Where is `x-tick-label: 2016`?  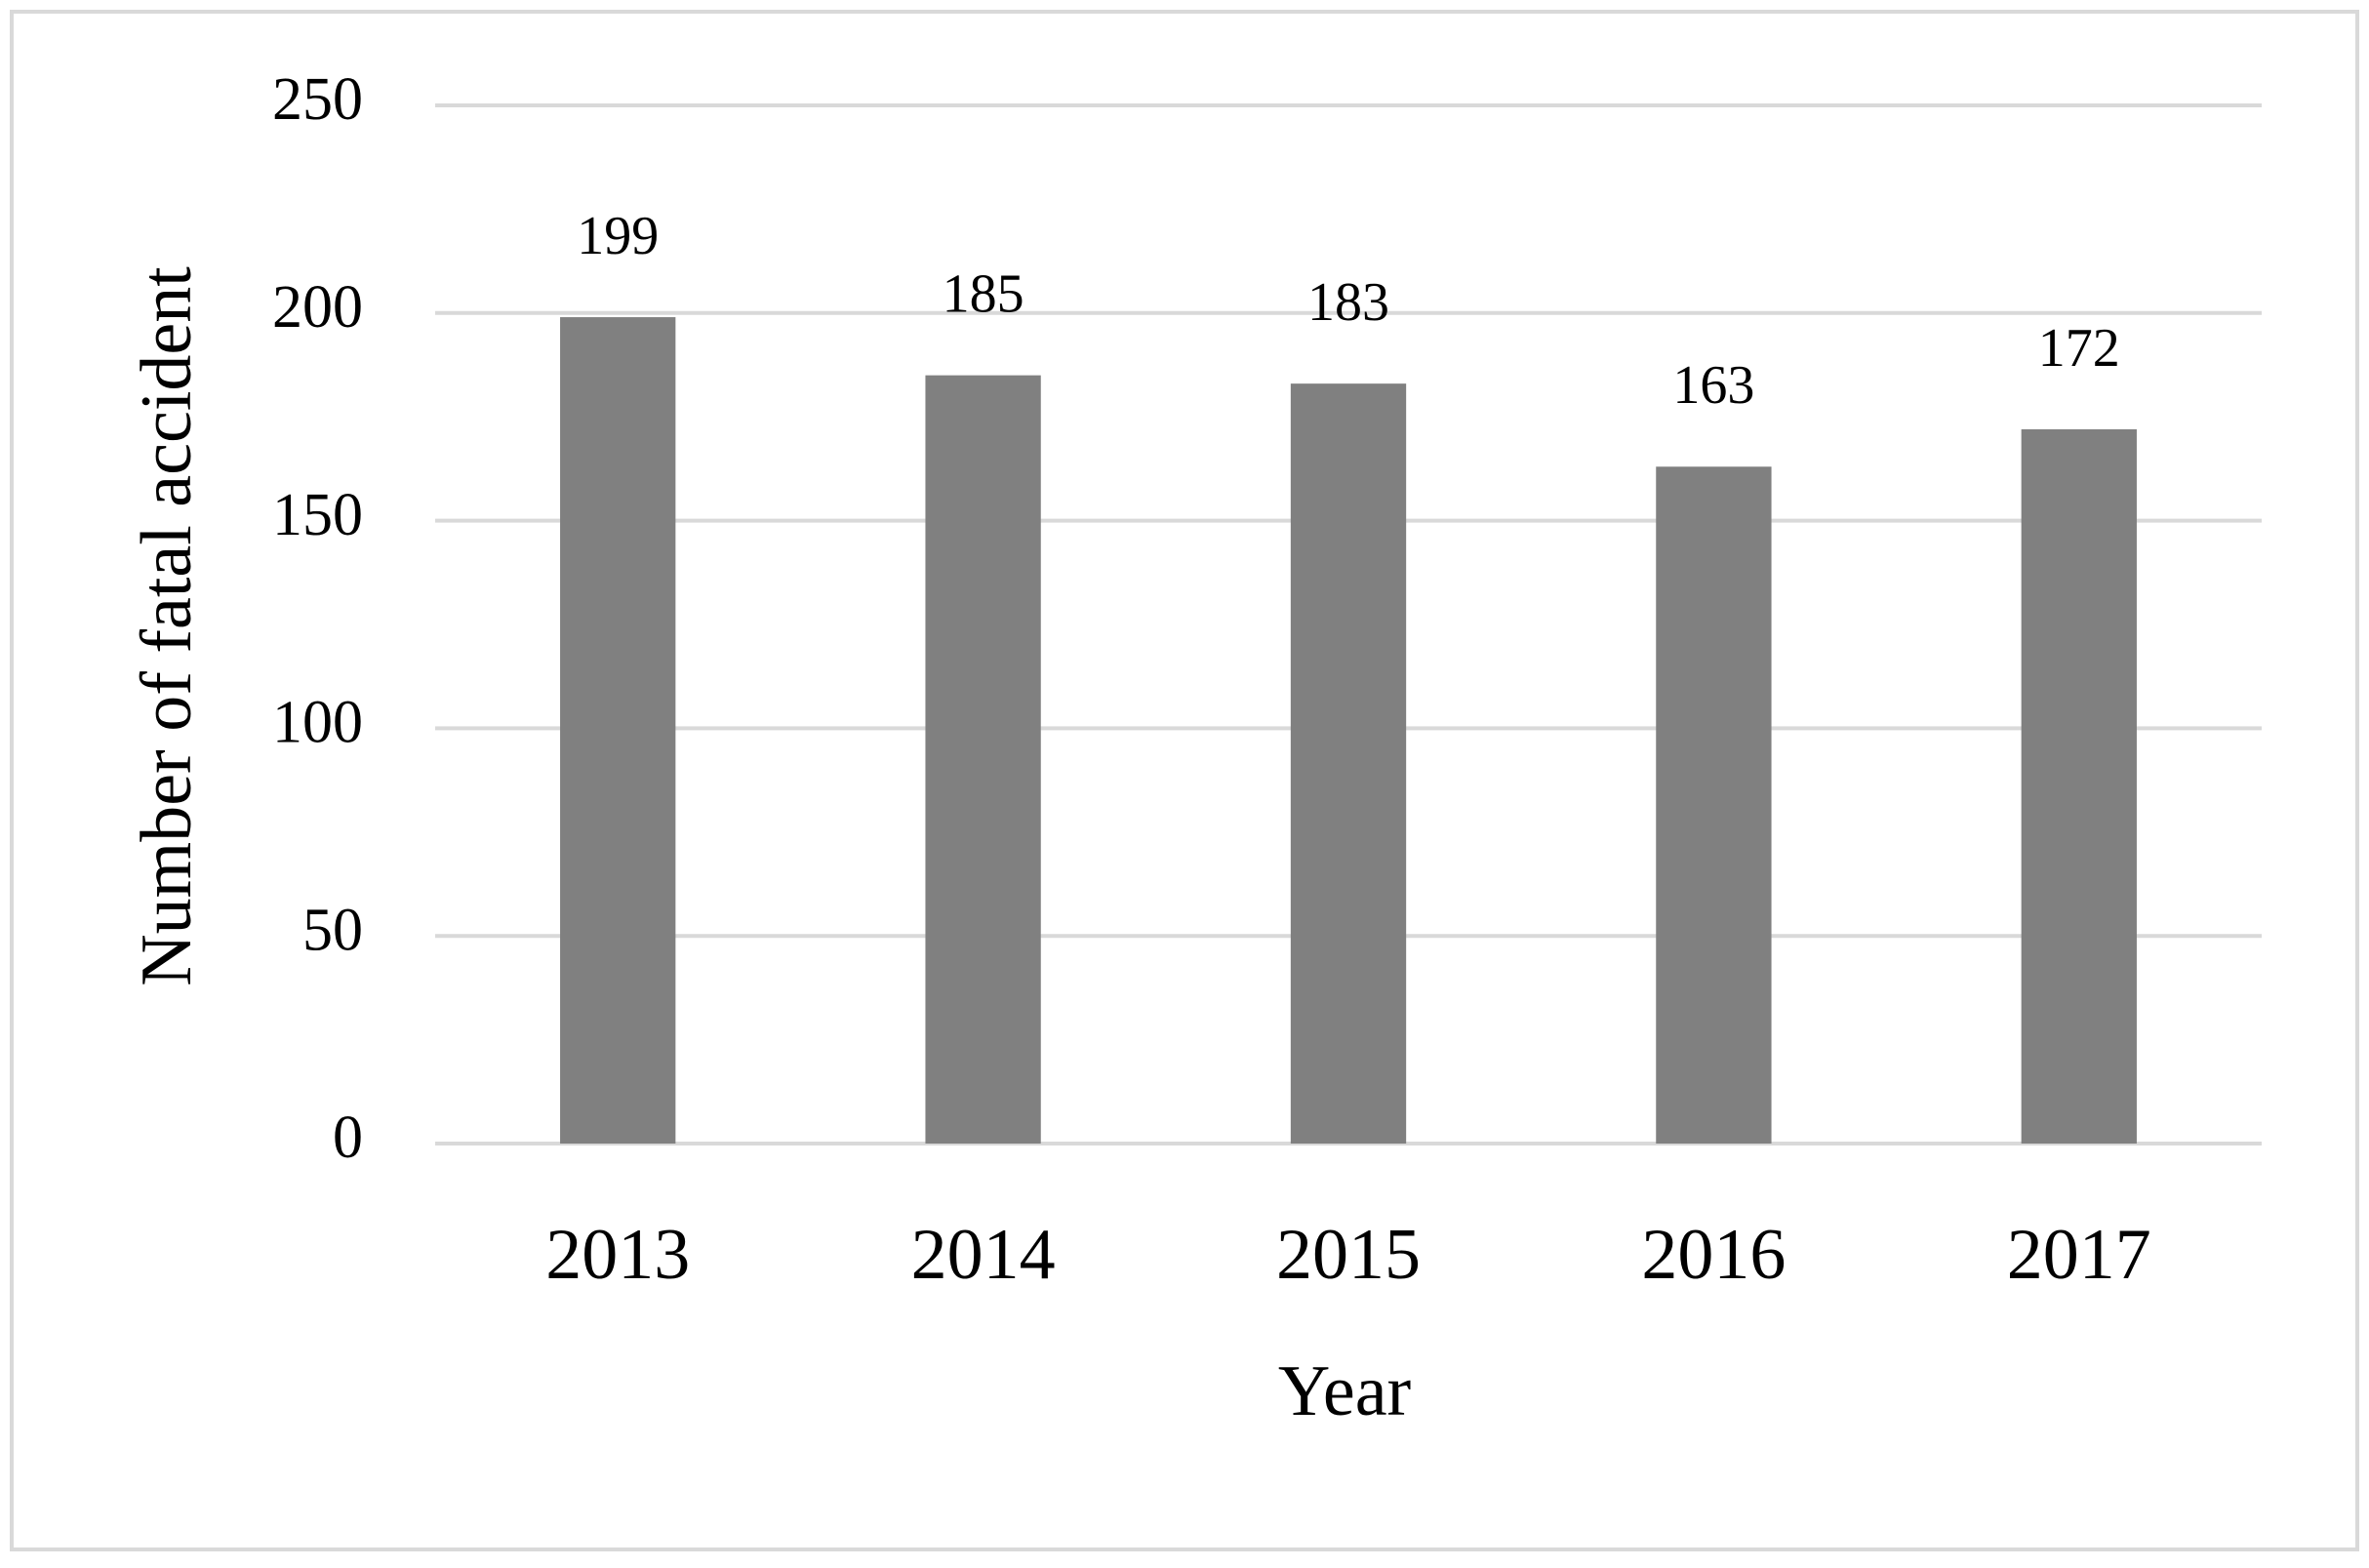
x-tick-label: 2016 is located at coordinates (1713, 1255).